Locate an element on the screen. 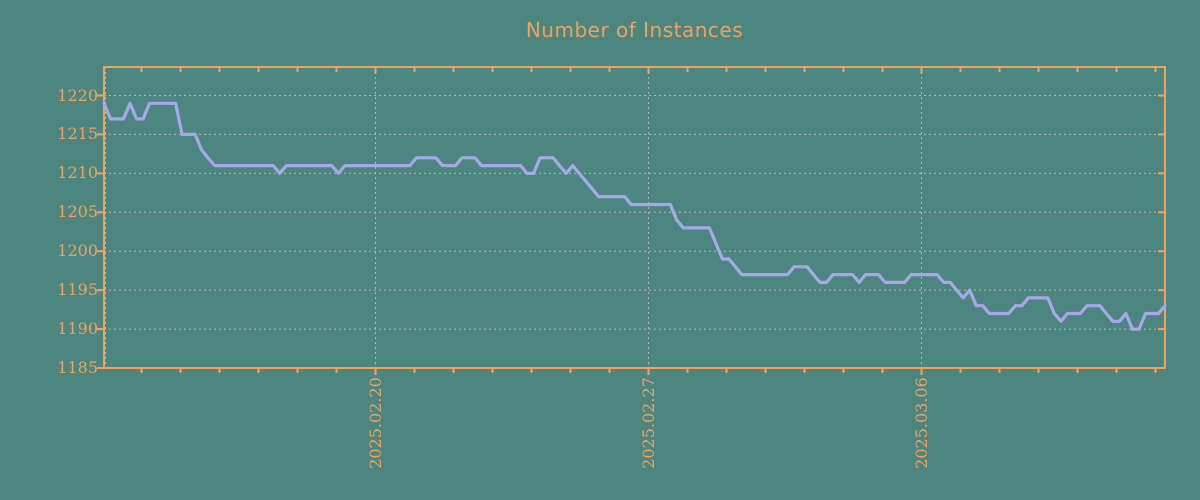  y-tick-label: 1195 is located at coordinates (77, 290).